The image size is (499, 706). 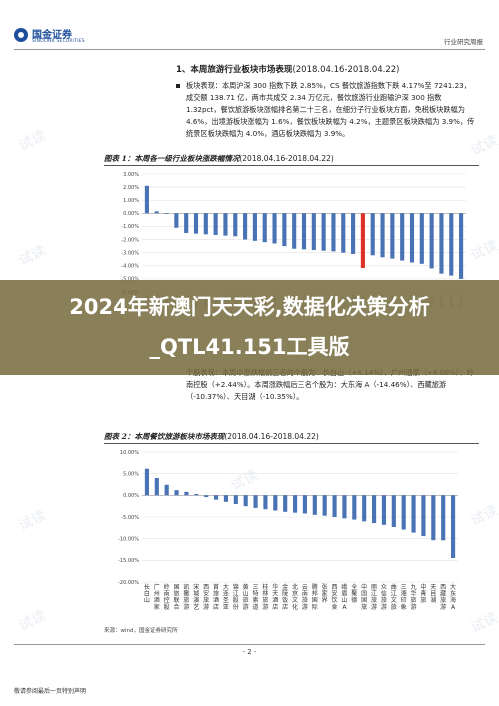 I want to click on x-category-label: 中, so click(x=423, y=587).